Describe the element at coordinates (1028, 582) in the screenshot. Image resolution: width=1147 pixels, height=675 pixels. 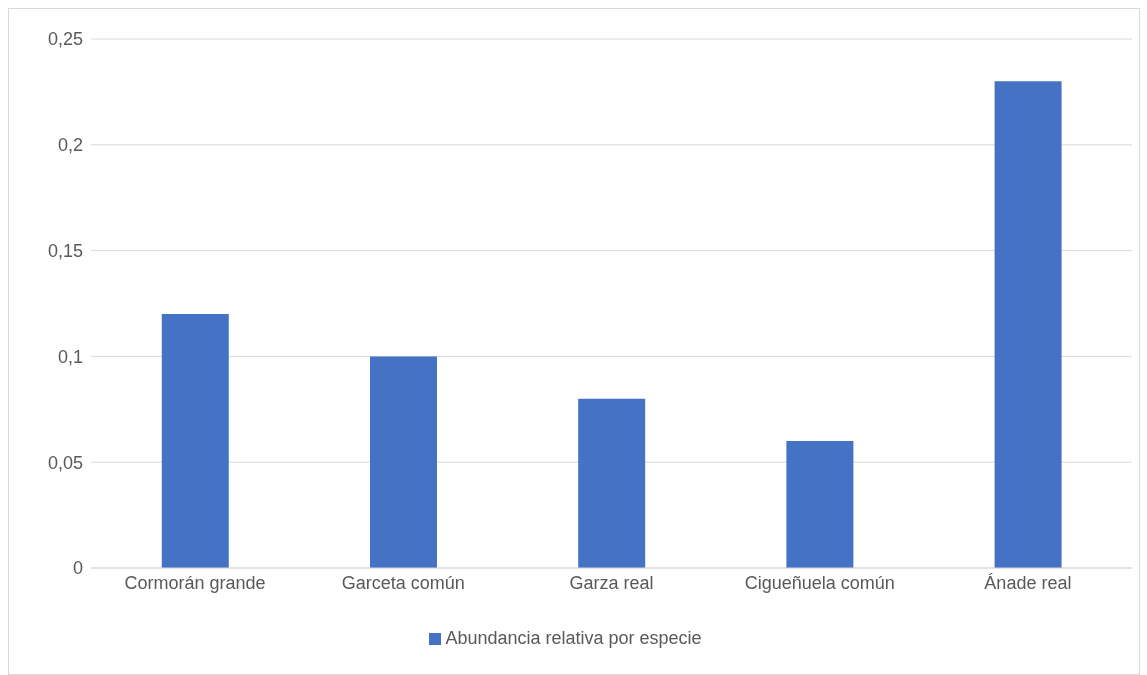
I see `x-tick-label: Ánade real` at that location.